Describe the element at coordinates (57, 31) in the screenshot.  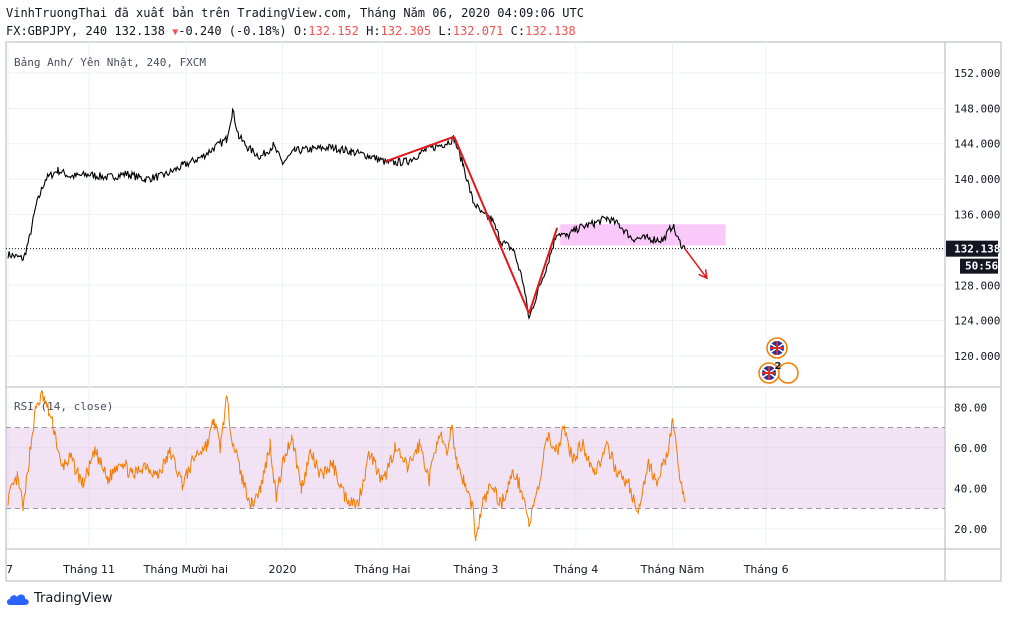
I see `symbol-label: FX:GBPJPY, 240` at that location.